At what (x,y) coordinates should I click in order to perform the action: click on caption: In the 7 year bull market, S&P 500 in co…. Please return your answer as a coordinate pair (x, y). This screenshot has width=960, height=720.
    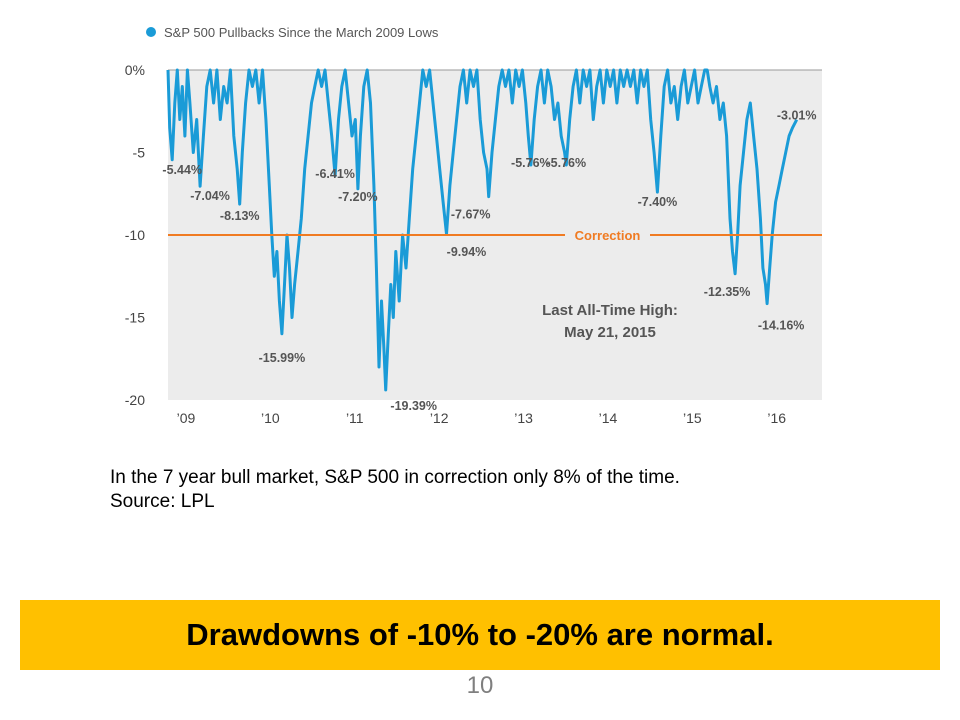
    Looking at the image, I should click on (395, 490).